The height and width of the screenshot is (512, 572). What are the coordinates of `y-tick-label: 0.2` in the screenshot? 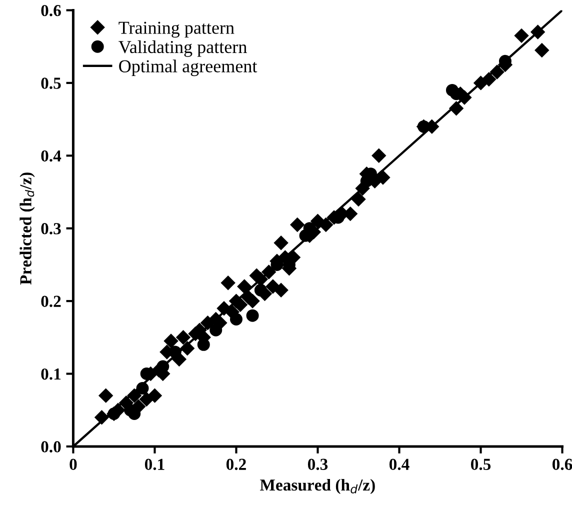 It's located at (51, 302).